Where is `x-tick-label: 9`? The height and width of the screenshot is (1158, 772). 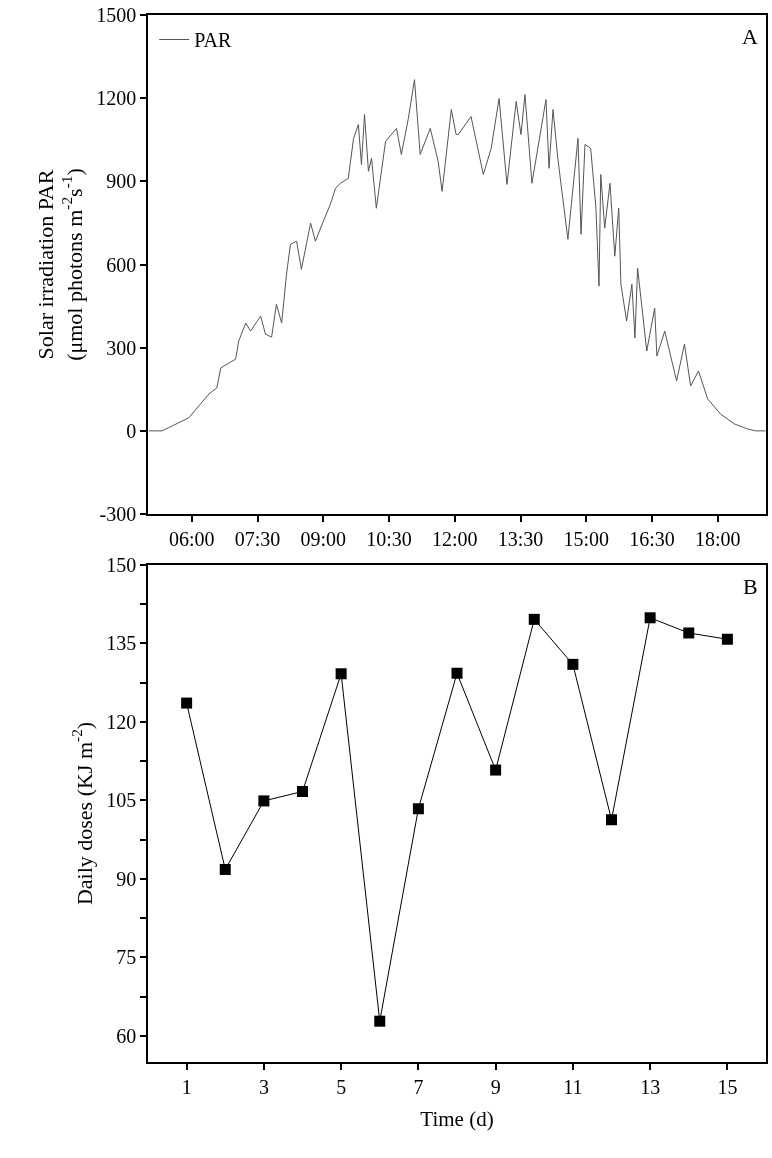
x-tick-label: 9 is located at coordinates (495, 1086).